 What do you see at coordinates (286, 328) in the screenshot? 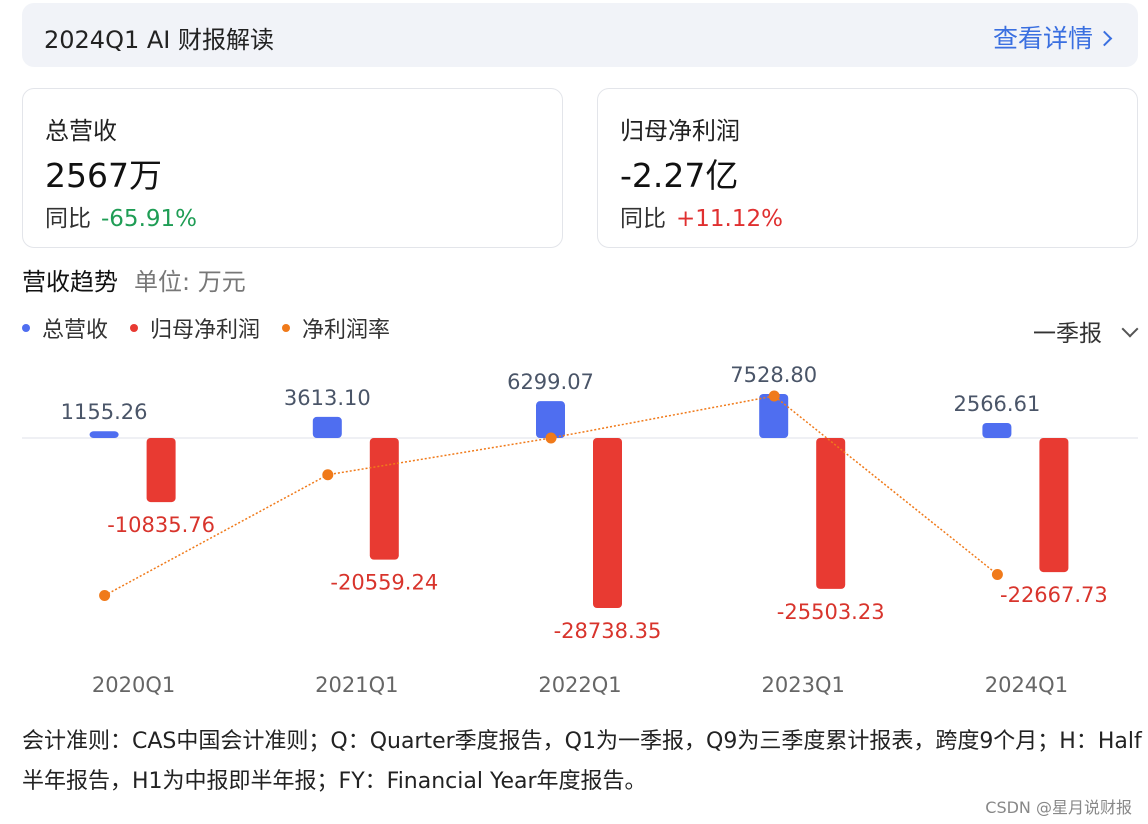
I see `legend-dot-net-margin` at bounding box center [286, 328].